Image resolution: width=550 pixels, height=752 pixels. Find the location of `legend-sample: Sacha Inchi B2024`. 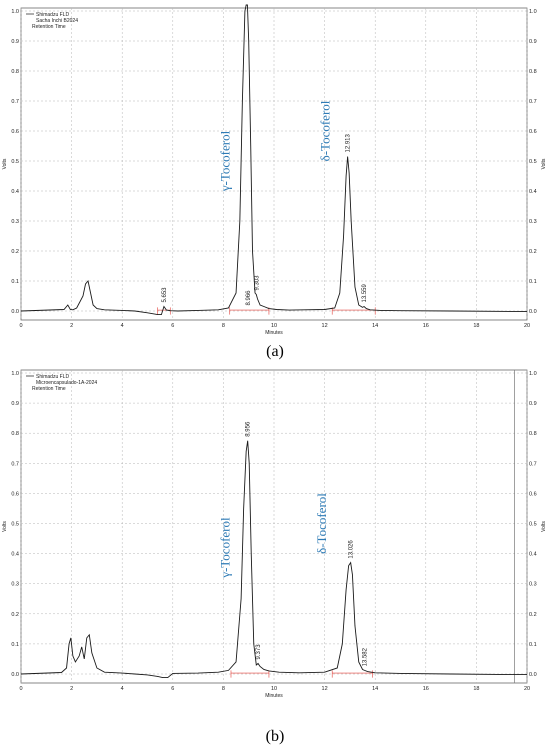

legend-sample: Sacha Inchi B2024 is located at coordinates (57, 21).